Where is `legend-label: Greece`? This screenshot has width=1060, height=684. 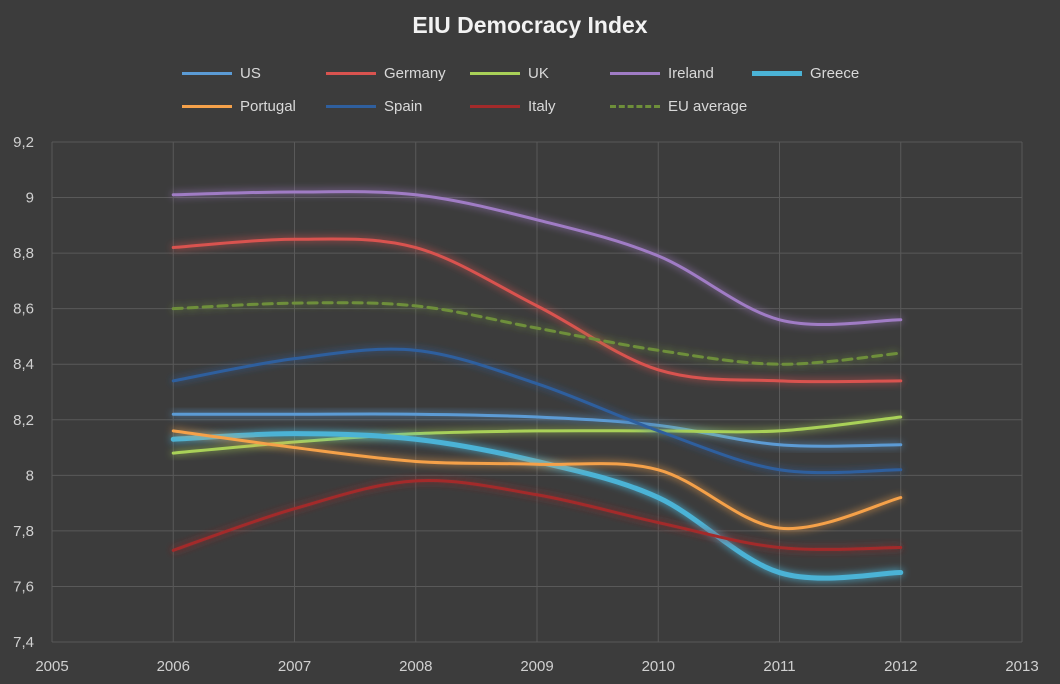 legend-label: Greece is located at coordinates (835, 73).